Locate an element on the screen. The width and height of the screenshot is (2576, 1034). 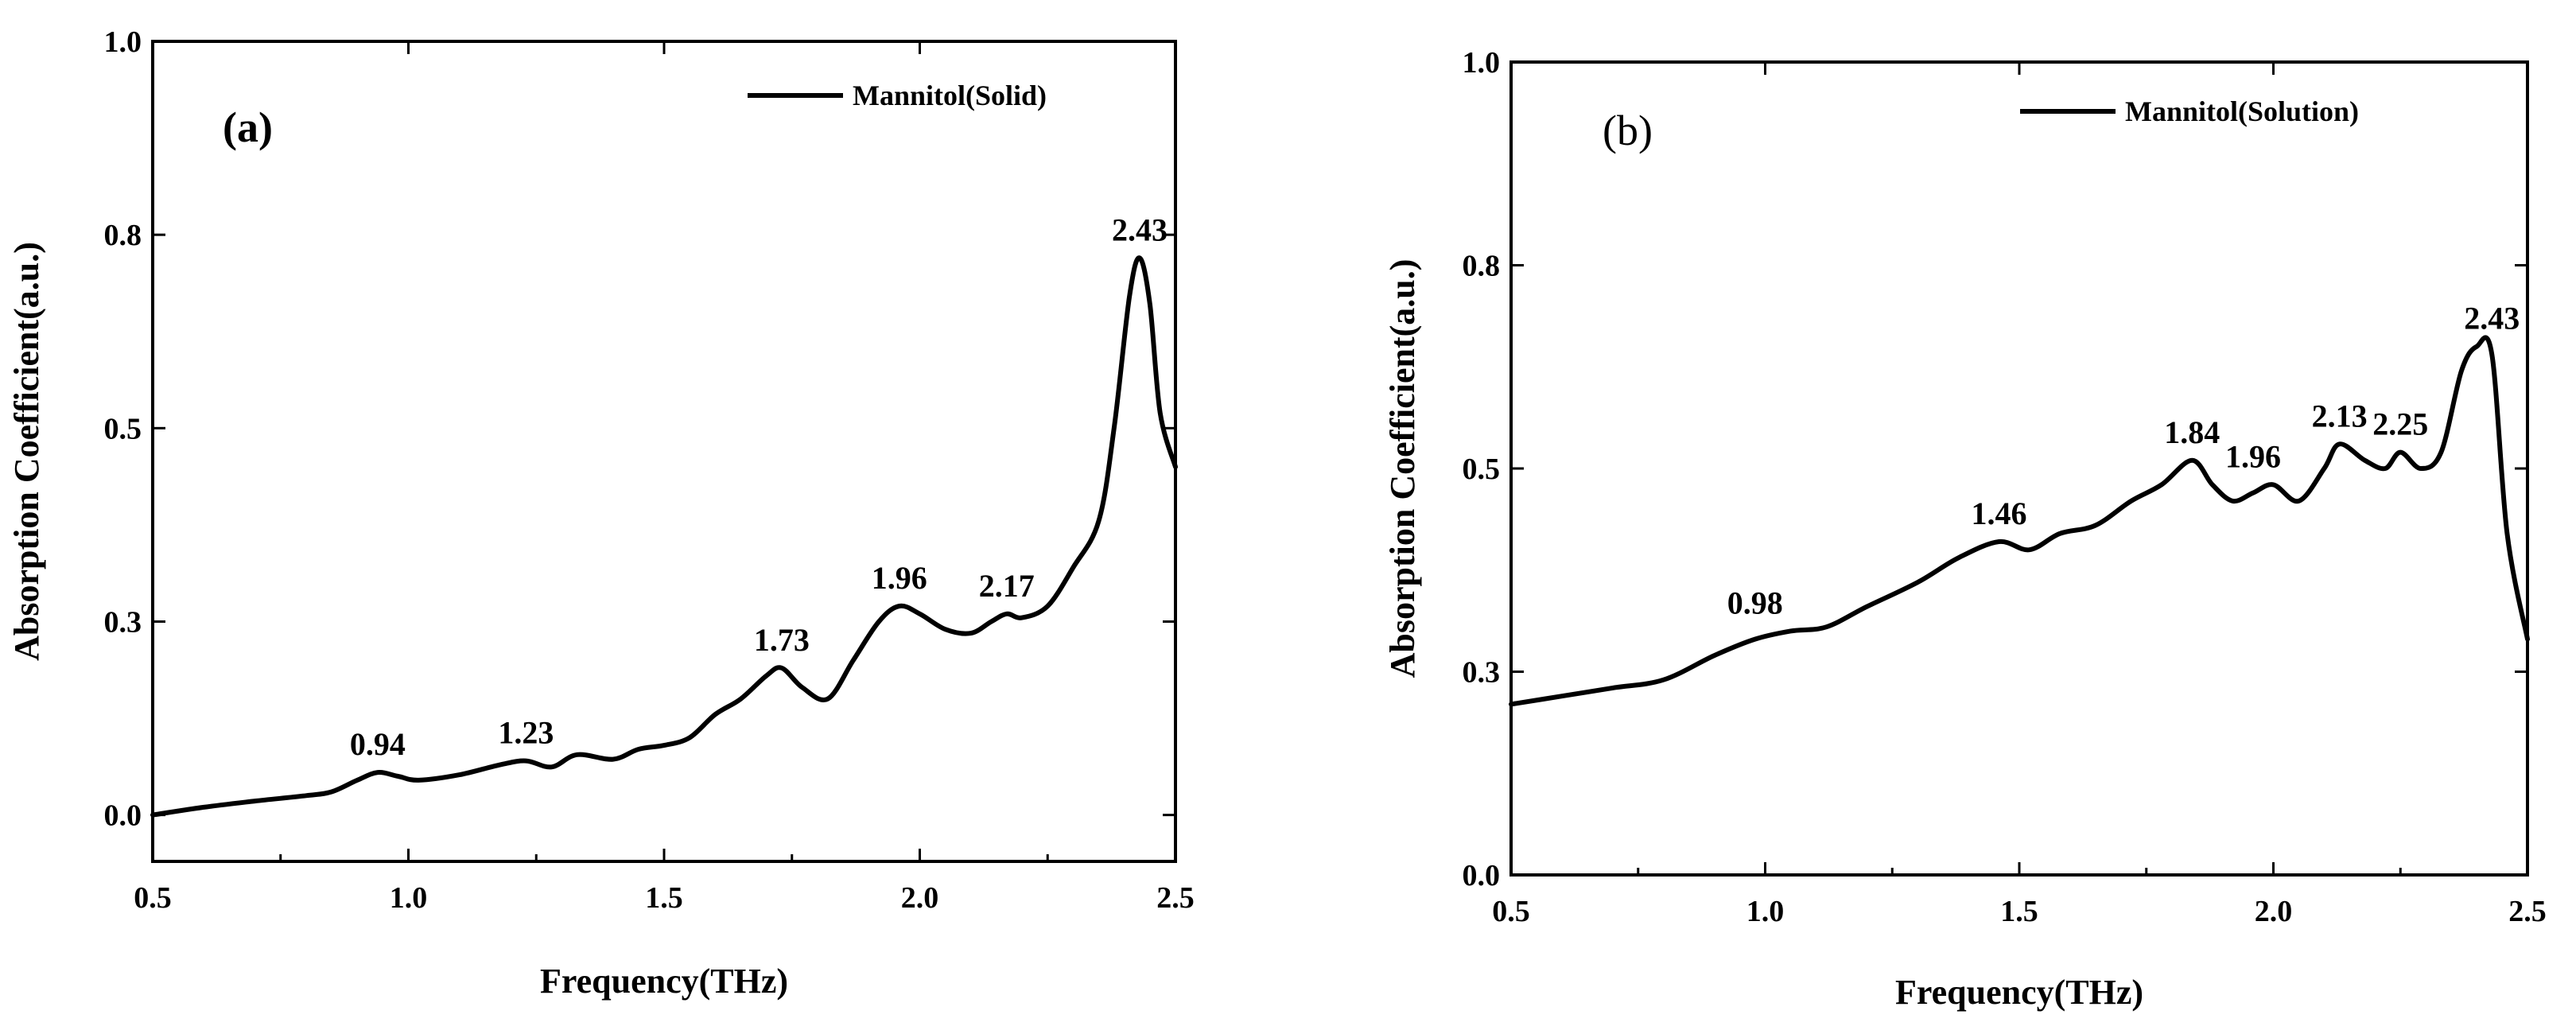
peak-label: 1.23 is located at coordinates (526, 733).